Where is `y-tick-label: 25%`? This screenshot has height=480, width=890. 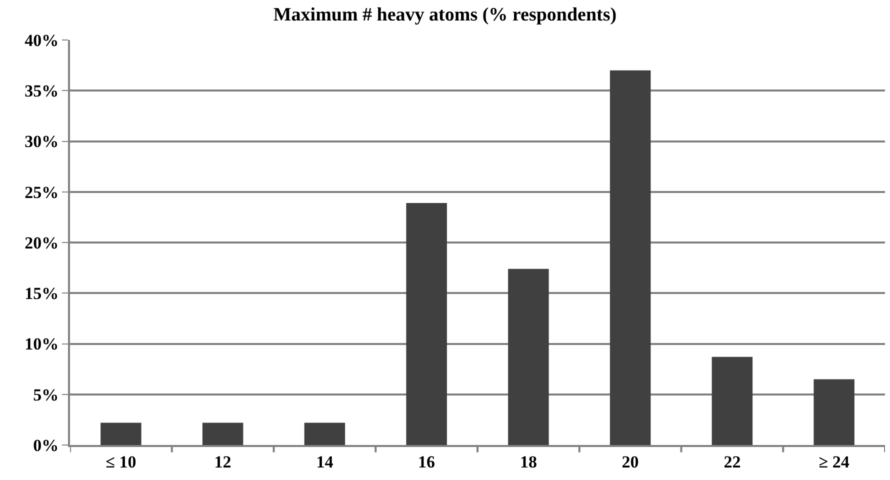
y-tick-label: 25% is located at coordinates (41, 192).